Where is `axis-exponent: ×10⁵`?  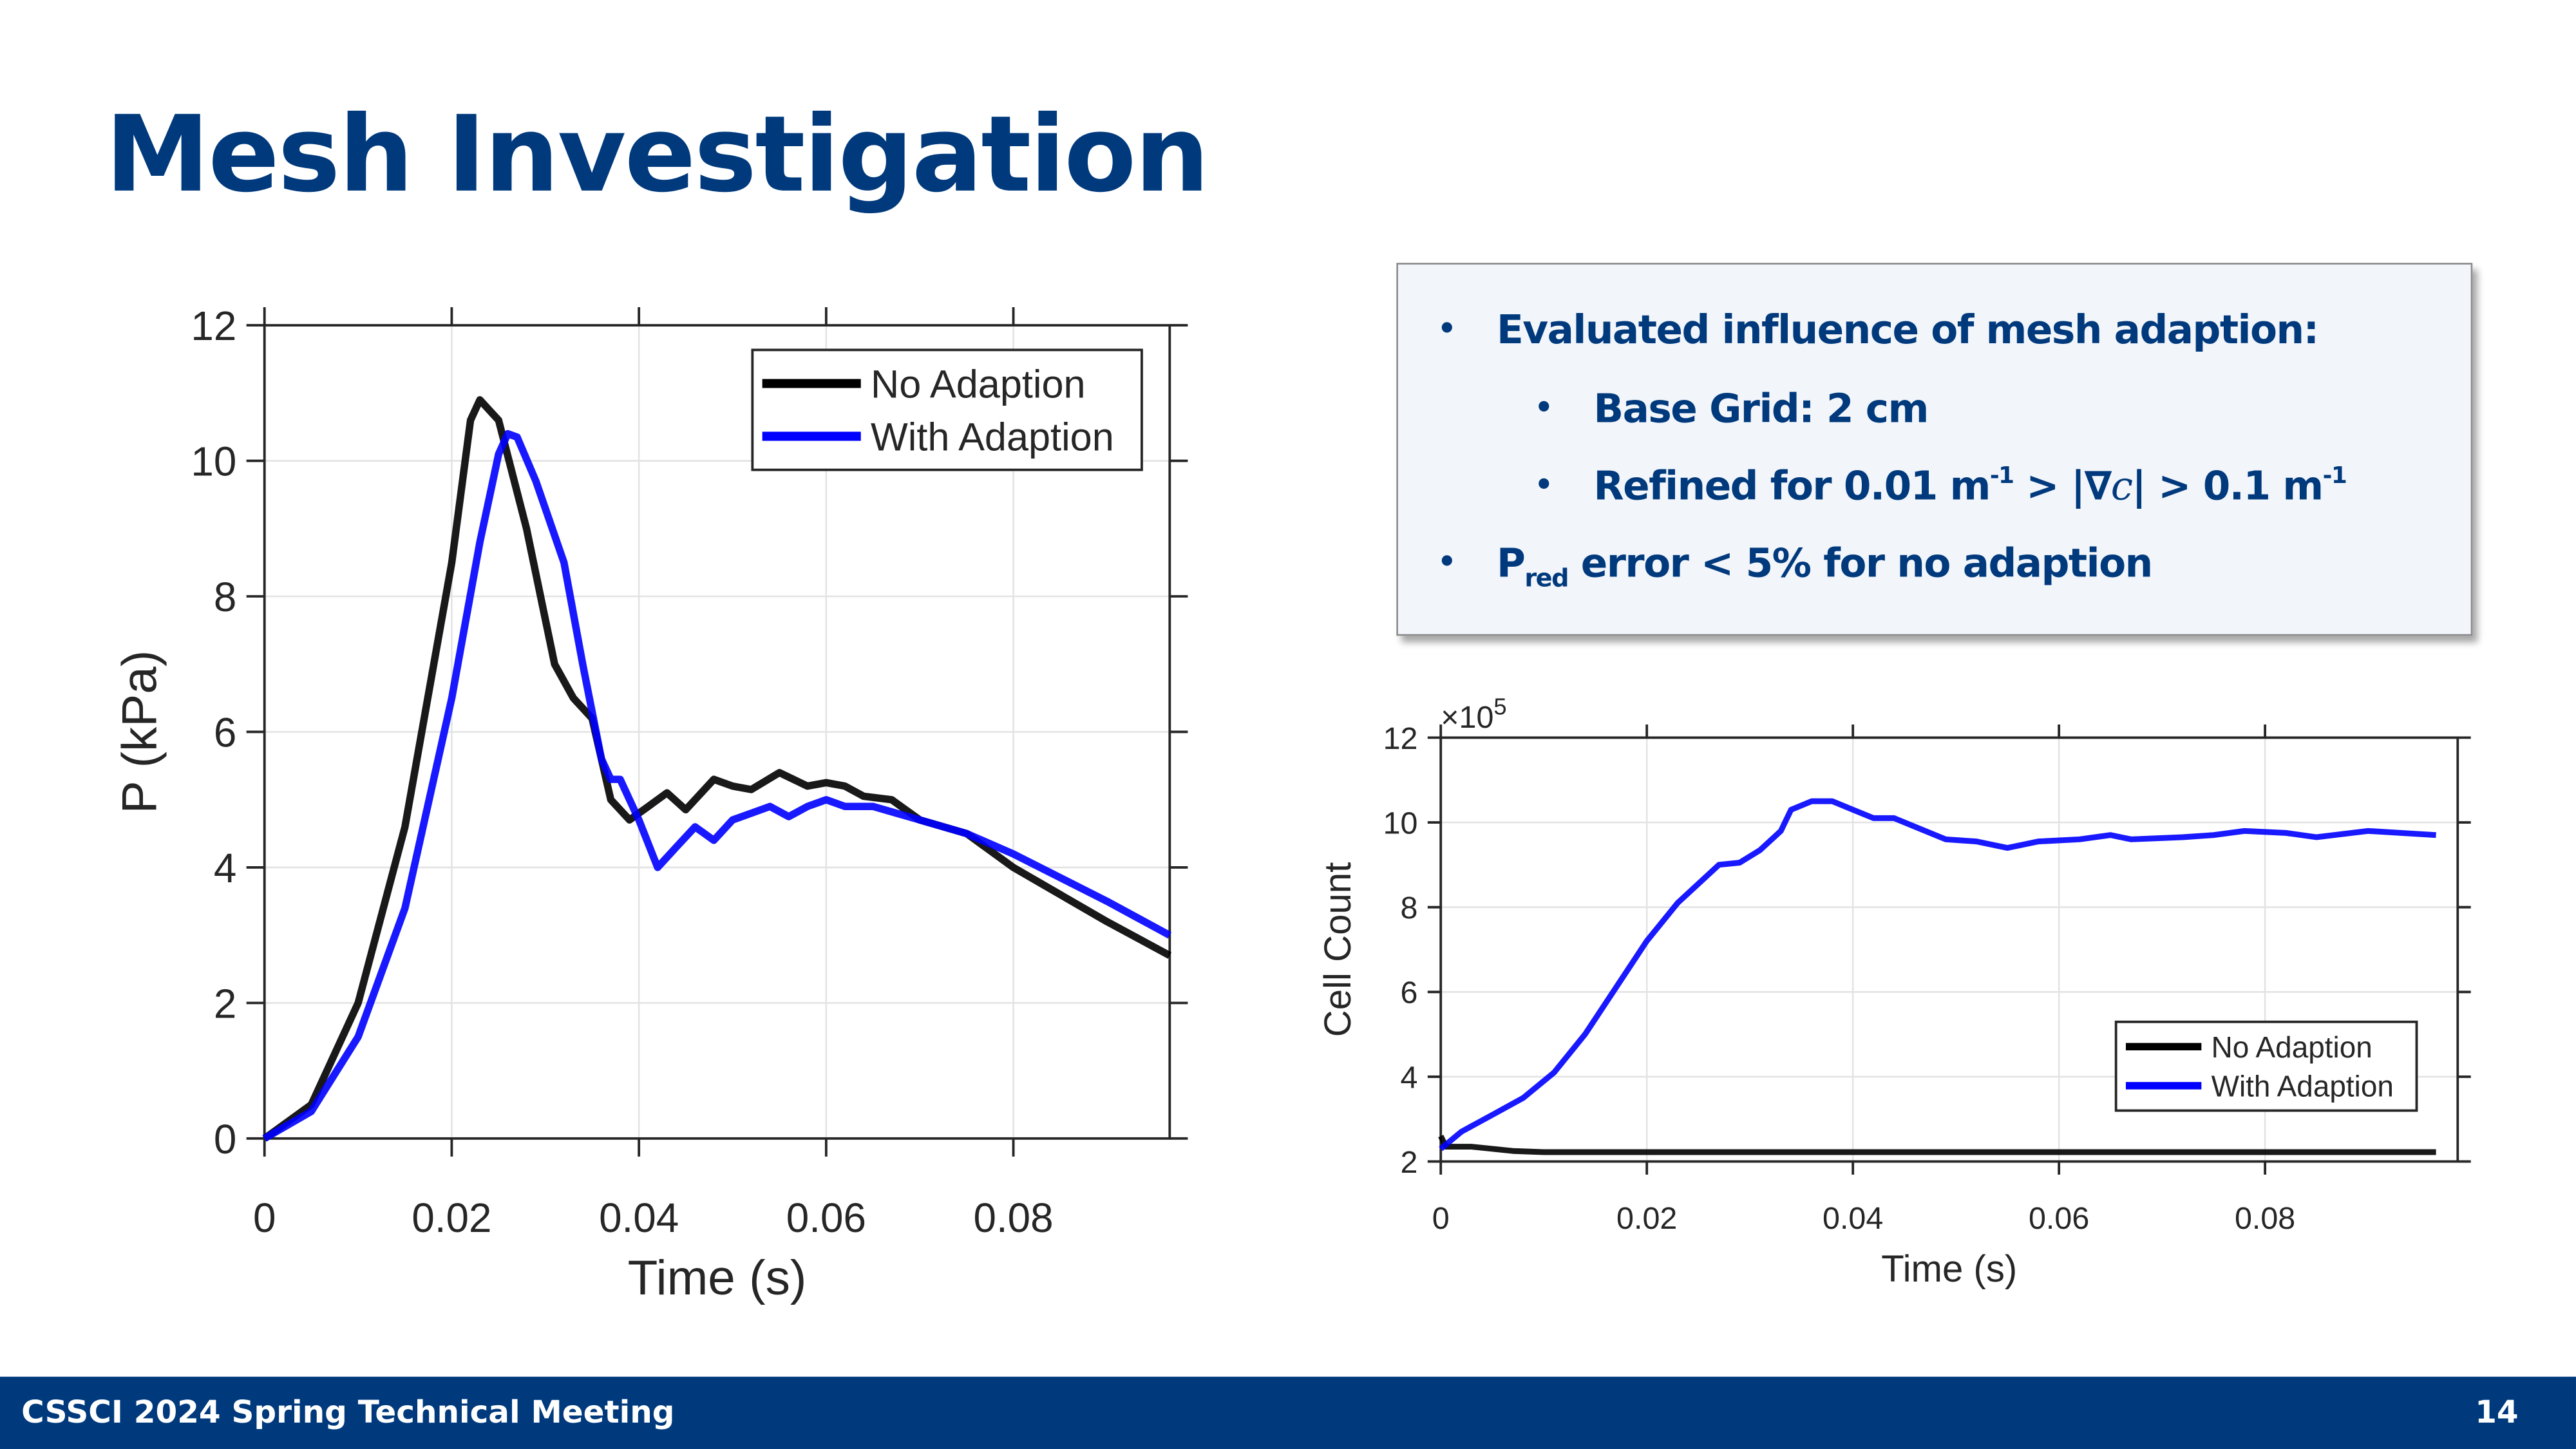
axis-exponent: ×10⁵ is located at coordinates (1473, 715).